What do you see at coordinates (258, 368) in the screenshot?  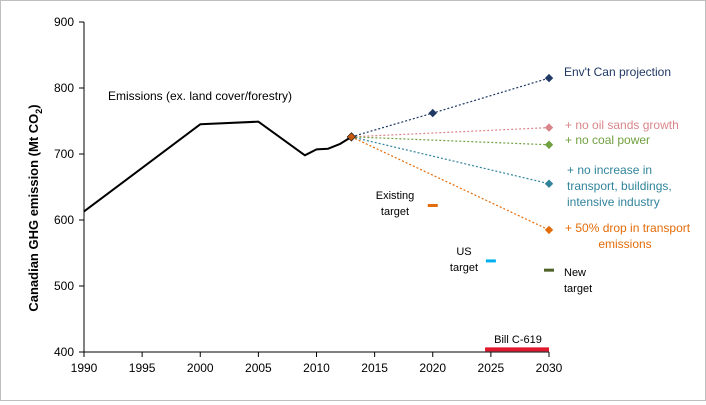 I see `x-tick-label: 2005` at bounding box center [258, 368].